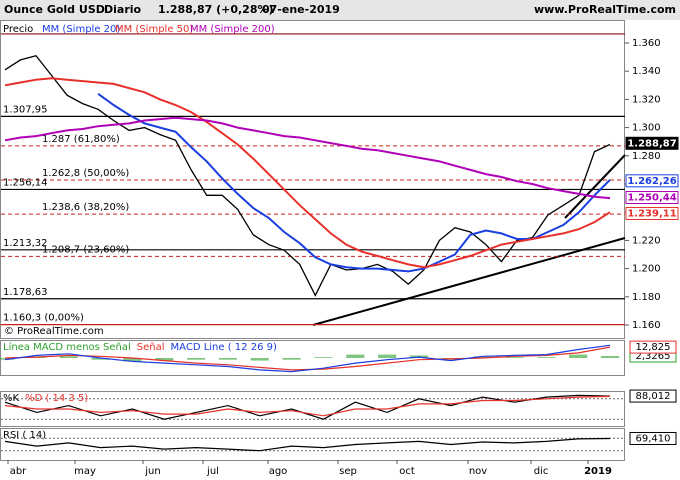  Describe the element at coordinates (478, 471) in the screenshot. I see `x-tick-label: nov` at that location.